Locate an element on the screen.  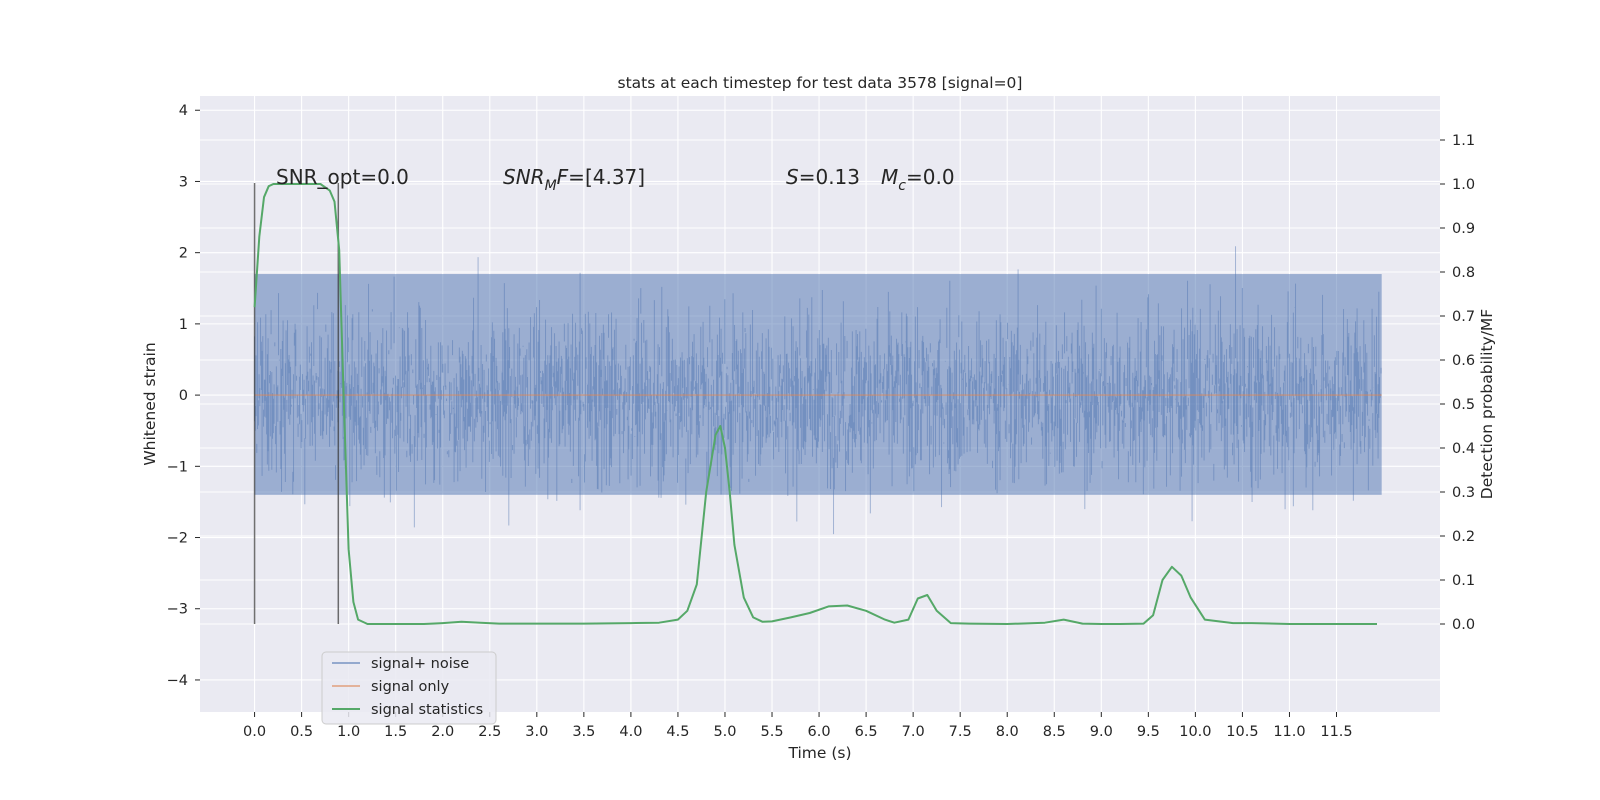
snr-opt-annotation: SNR_opt=0.0 is located at coordinates (342, 177).